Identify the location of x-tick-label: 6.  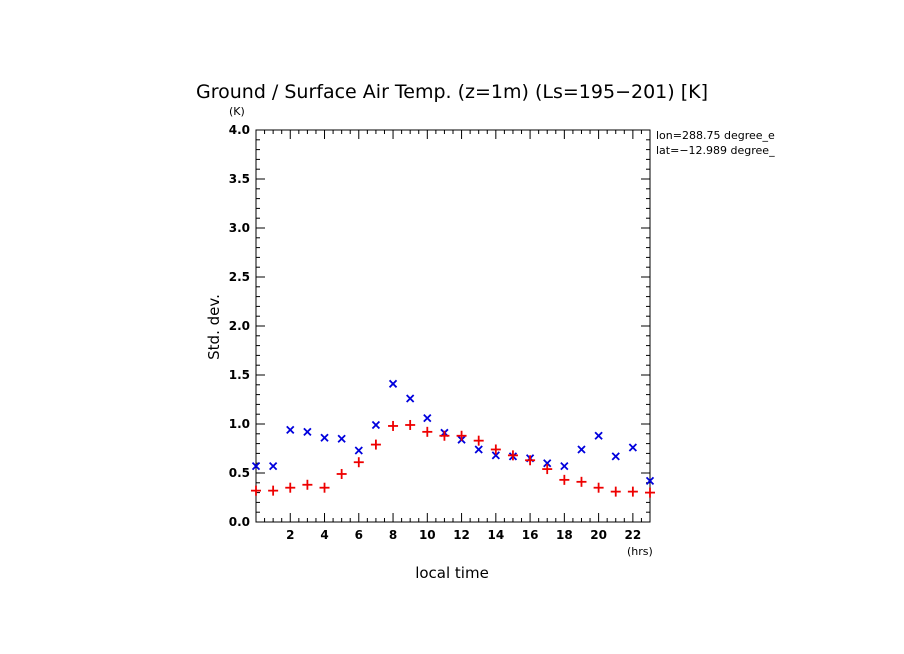
(359, 535).